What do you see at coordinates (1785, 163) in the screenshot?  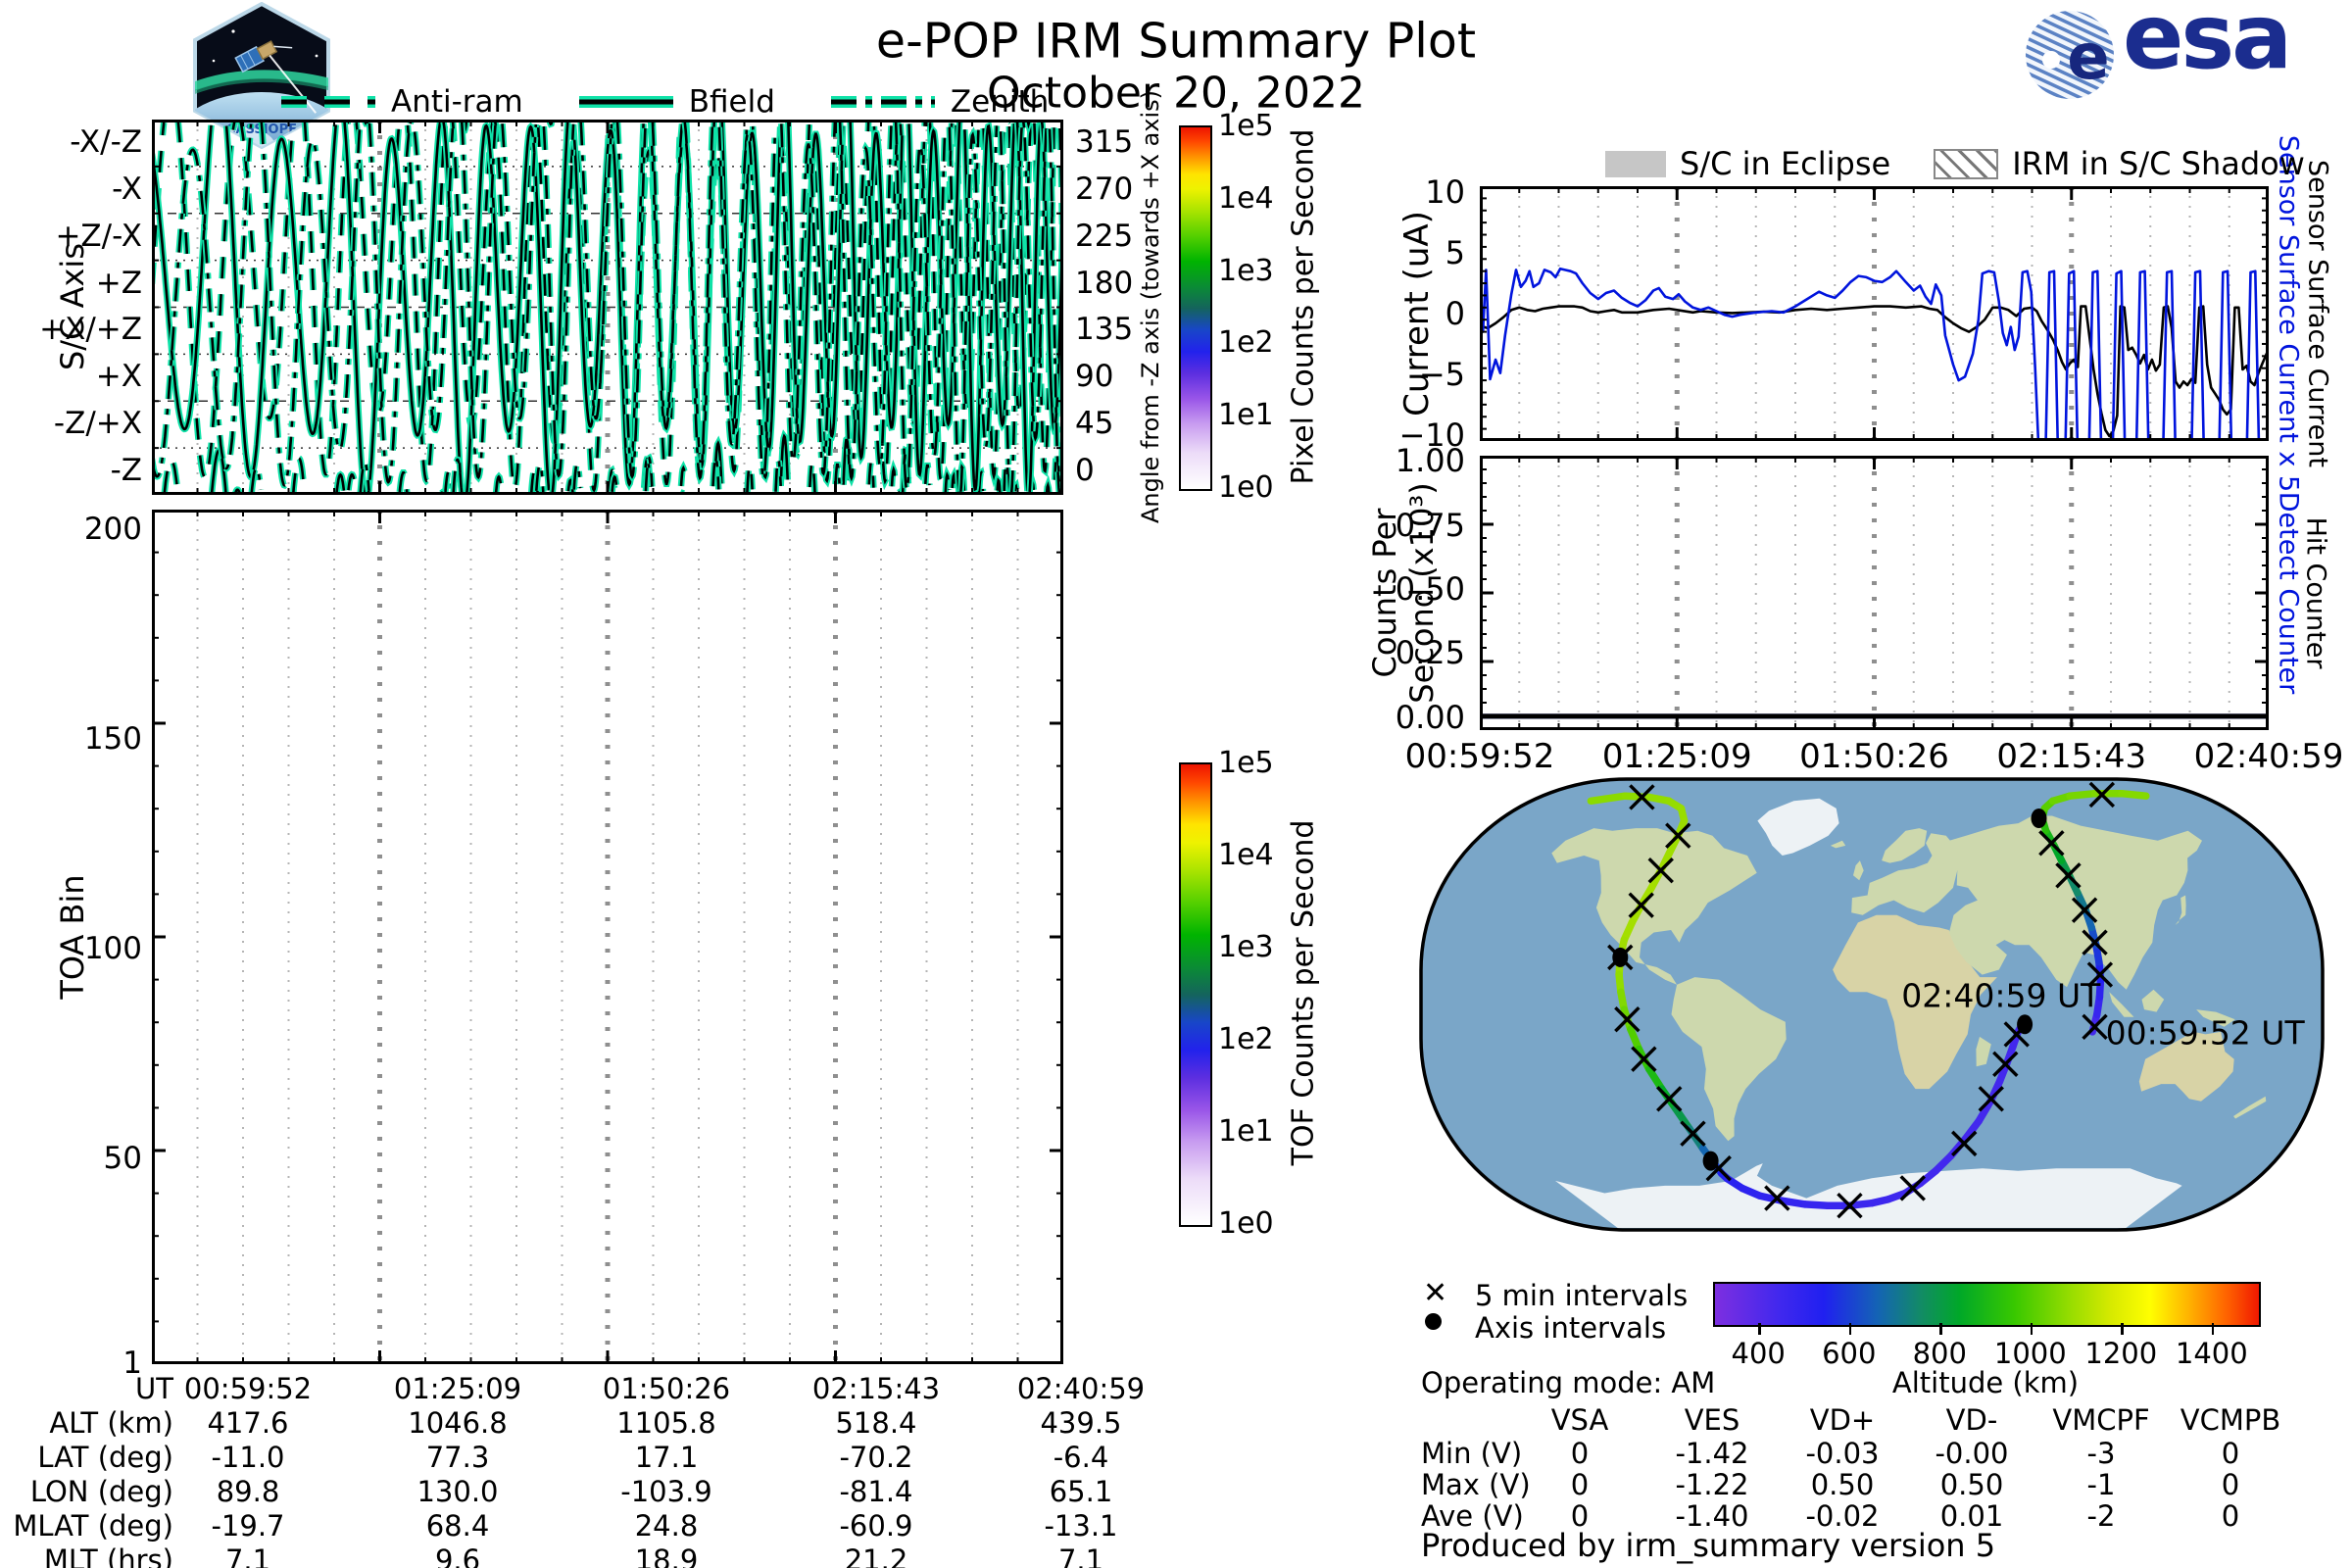 I see `legend-label: S/C in Eclipse` at bounding box center [1785, 163].